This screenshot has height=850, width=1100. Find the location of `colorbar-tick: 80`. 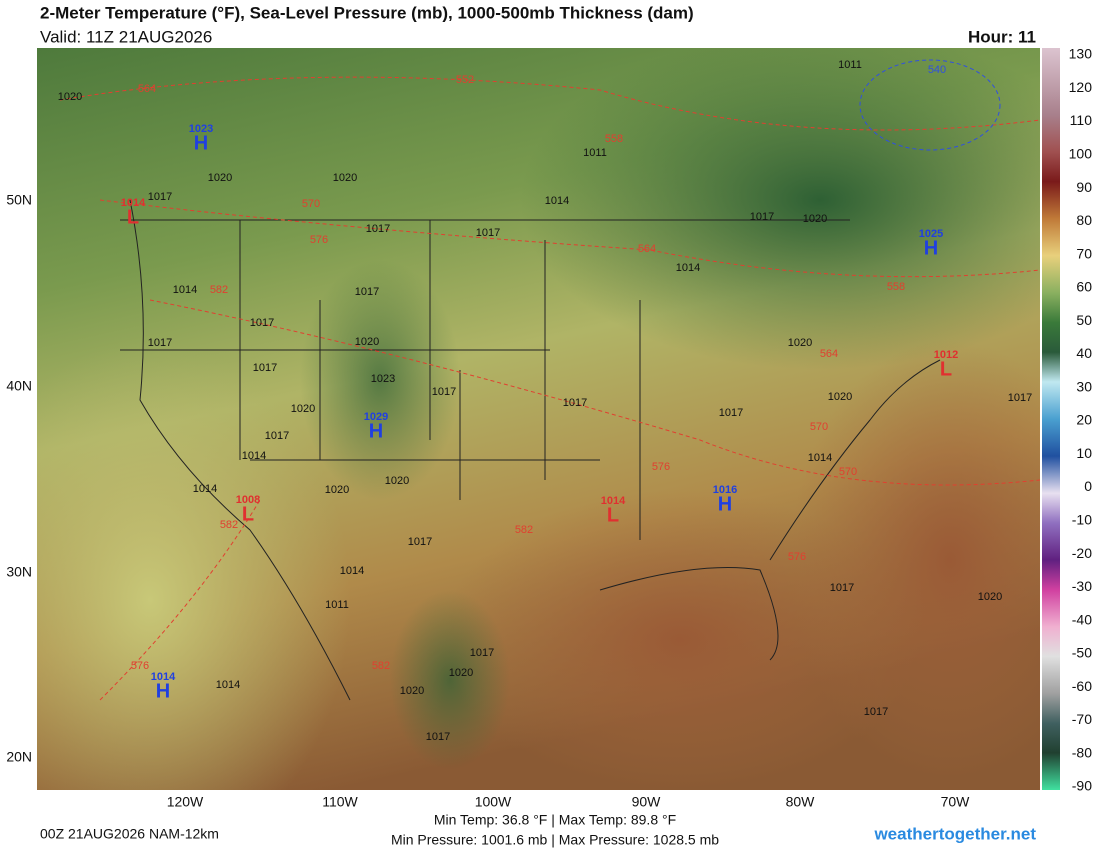

colorbar-tick: 80 is located at coordinates (1084, 220).